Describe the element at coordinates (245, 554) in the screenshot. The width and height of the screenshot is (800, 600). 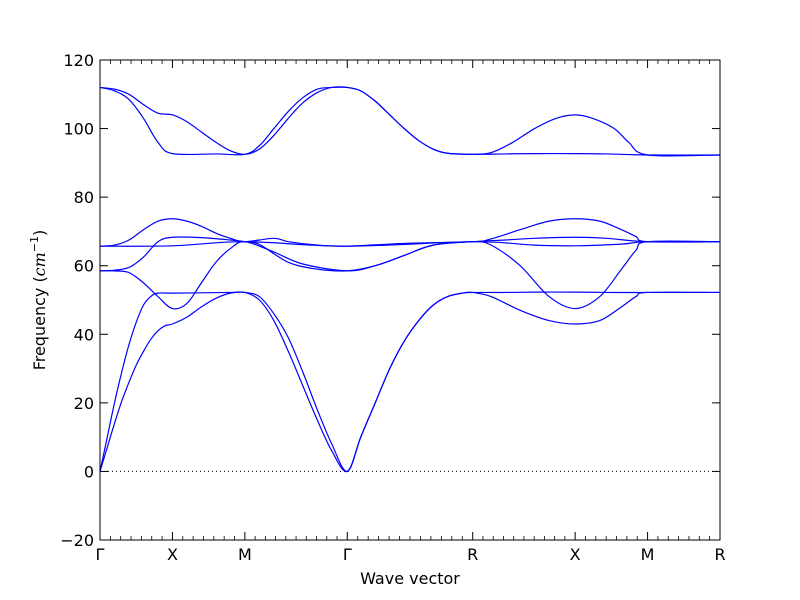
I see `x-tick-label-2: M` at that location.